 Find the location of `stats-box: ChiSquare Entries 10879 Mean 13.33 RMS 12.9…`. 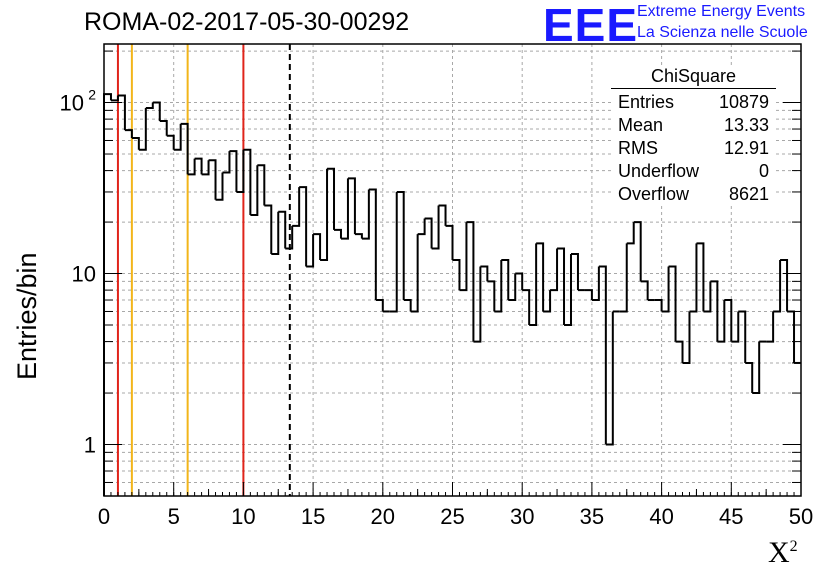

stats-box: ChiSquare Entries 10879 Mean 13.33 RMS 12.9… is located at coordinates (693, 136).